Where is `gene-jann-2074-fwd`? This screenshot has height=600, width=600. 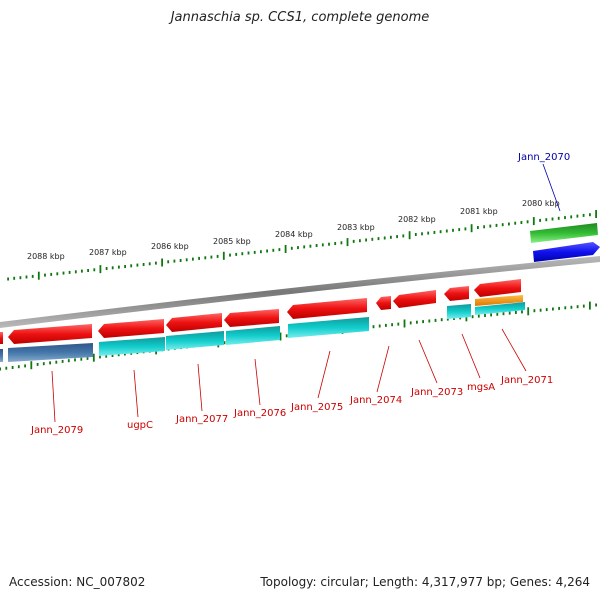 gene-jann-2074-fwd is located at coordinates (383, 303).